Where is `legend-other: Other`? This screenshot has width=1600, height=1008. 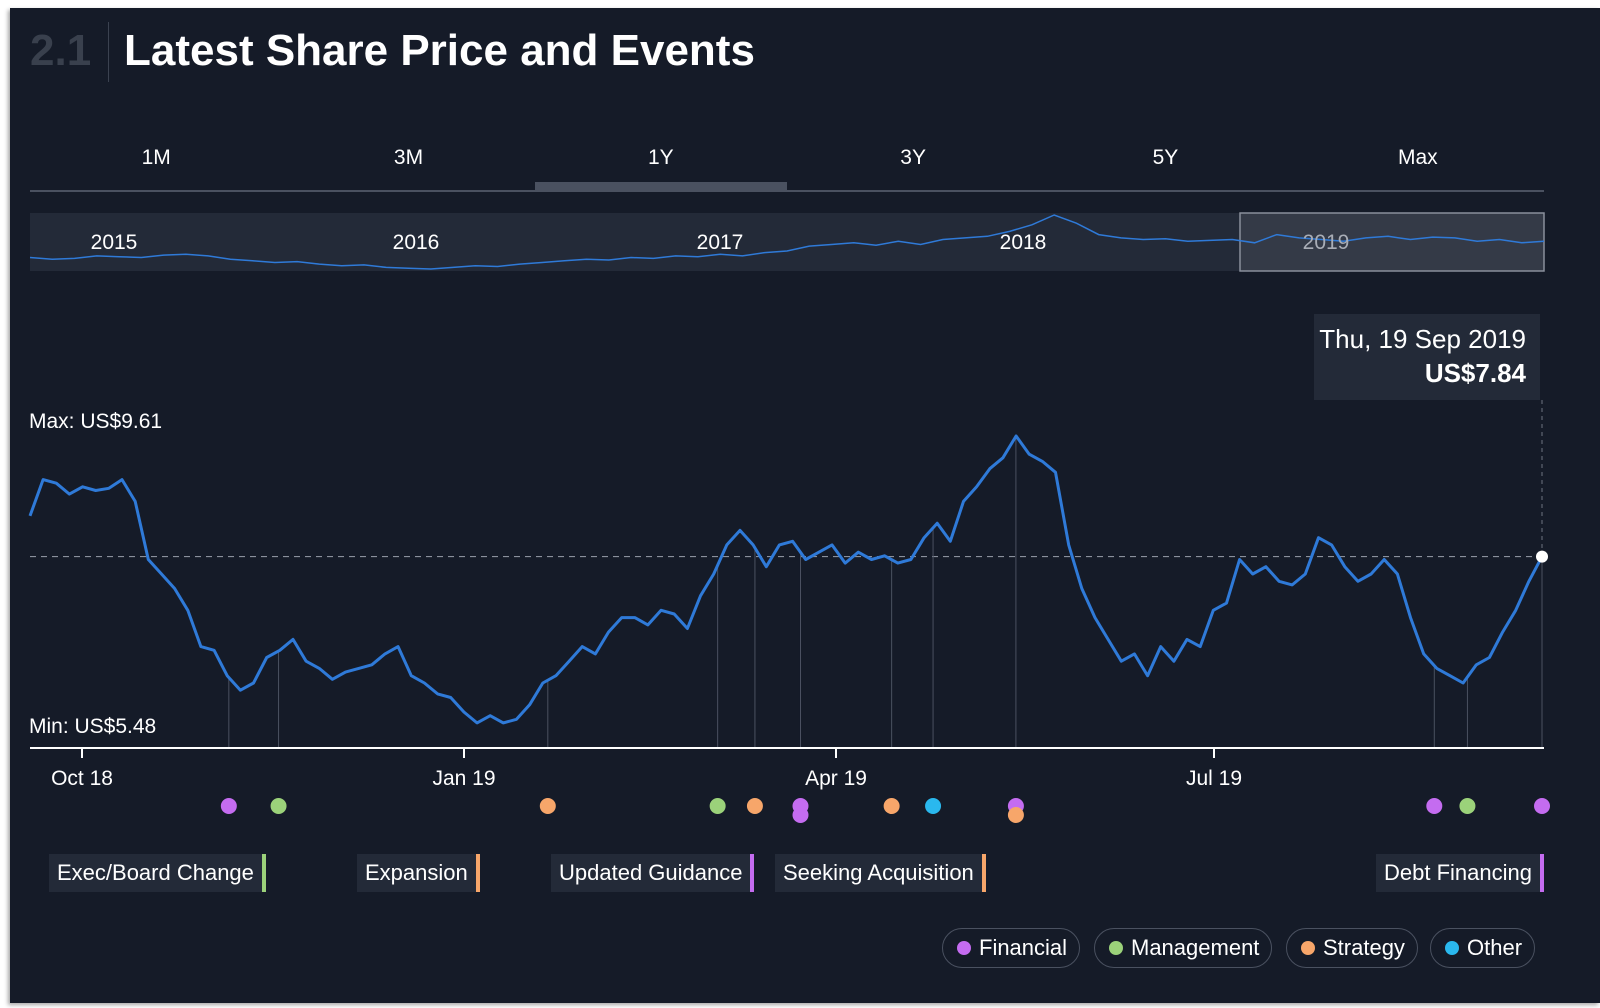
legend-other: Other is located at coordinates (1483, 948).